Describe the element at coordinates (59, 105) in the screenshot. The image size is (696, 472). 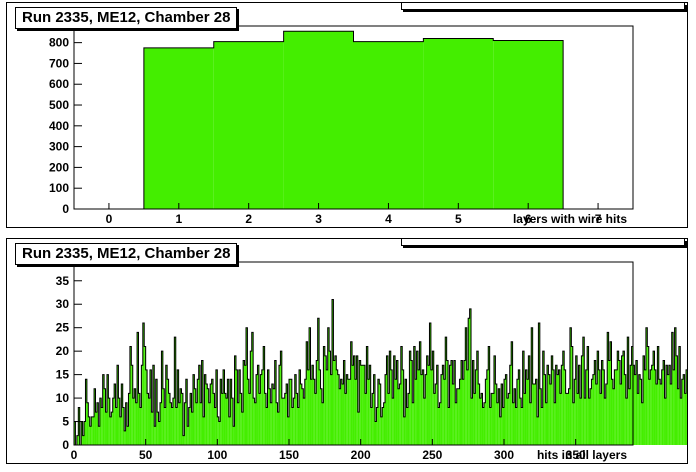
I see `y-tick-label: 500` at that location.